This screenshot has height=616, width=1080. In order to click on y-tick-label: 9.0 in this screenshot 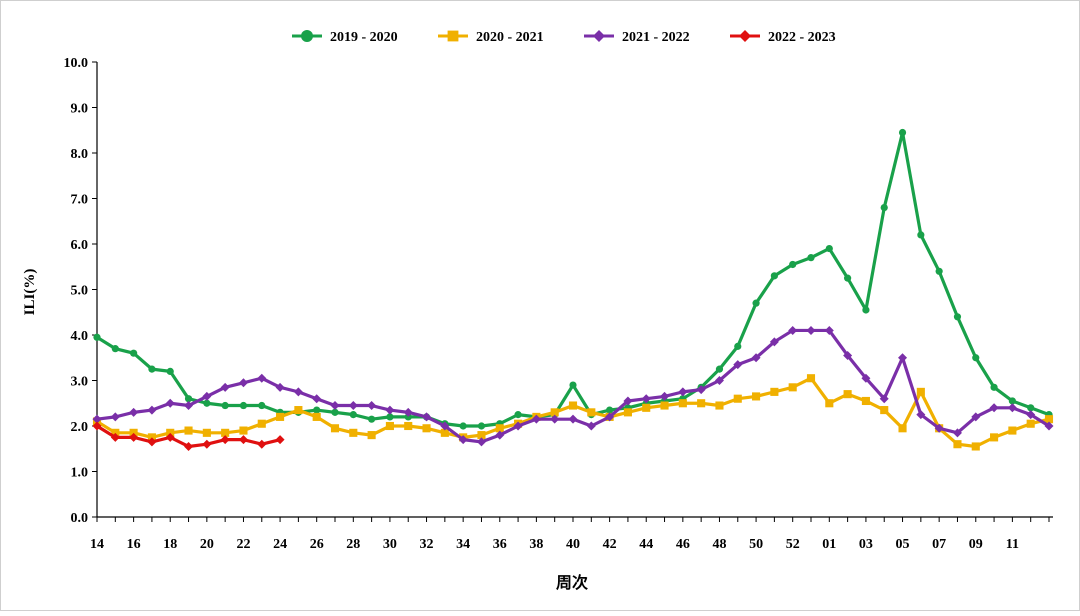, I will do `click(80, 109)`.